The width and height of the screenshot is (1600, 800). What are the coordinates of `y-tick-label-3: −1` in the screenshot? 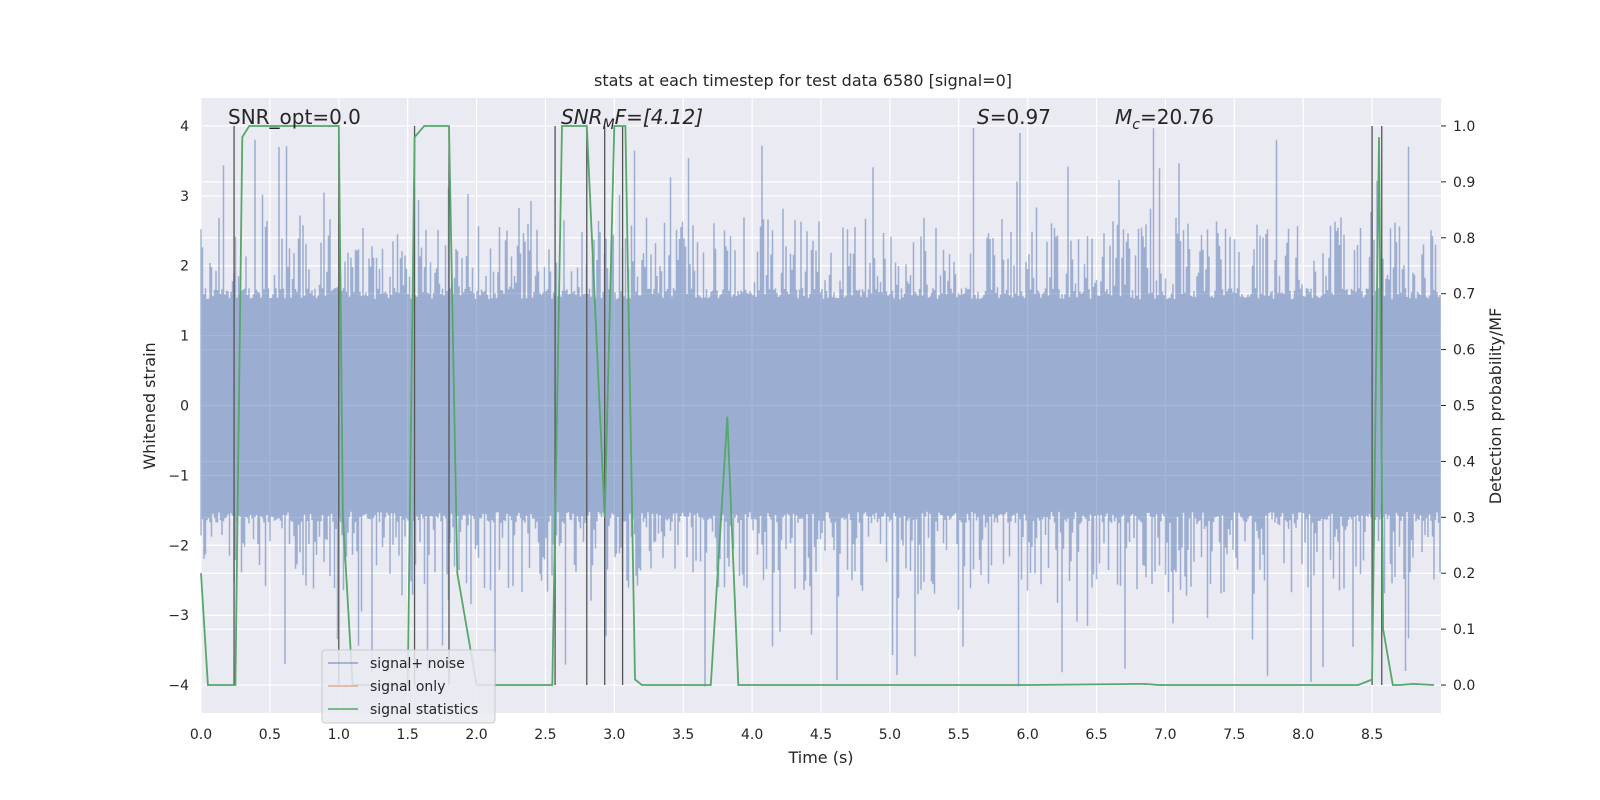 It's located at (178, 476).